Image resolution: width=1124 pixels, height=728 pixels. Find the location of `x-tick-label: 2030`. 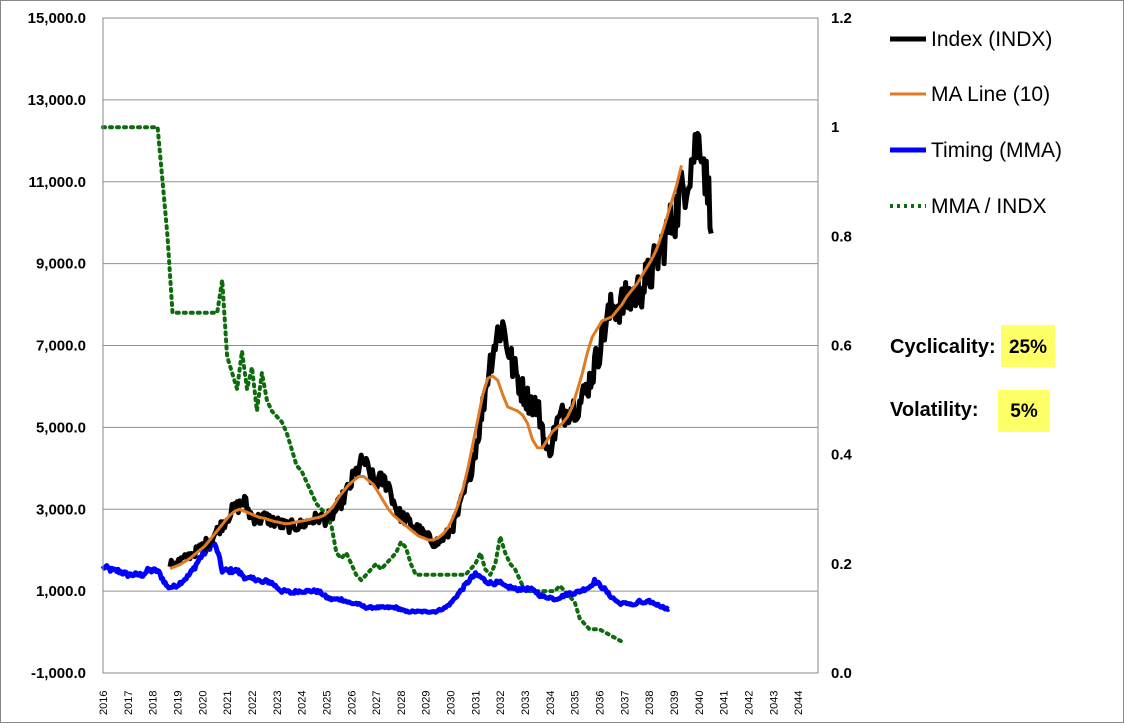

x-tick-label: 2030 is located at coordinates (452, 703).